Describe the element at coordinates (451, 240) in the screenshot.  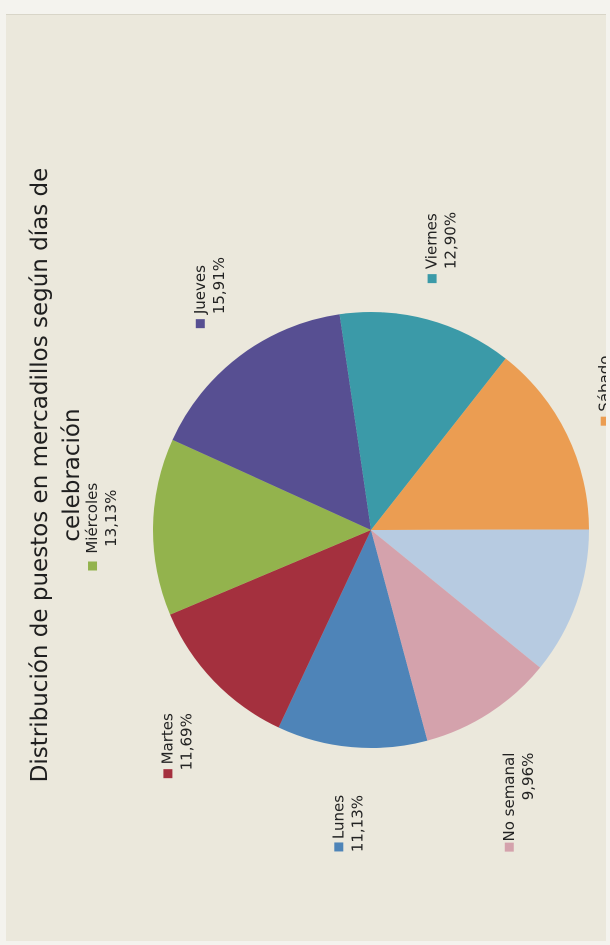
I see `label-value: 12,90%` at that location.